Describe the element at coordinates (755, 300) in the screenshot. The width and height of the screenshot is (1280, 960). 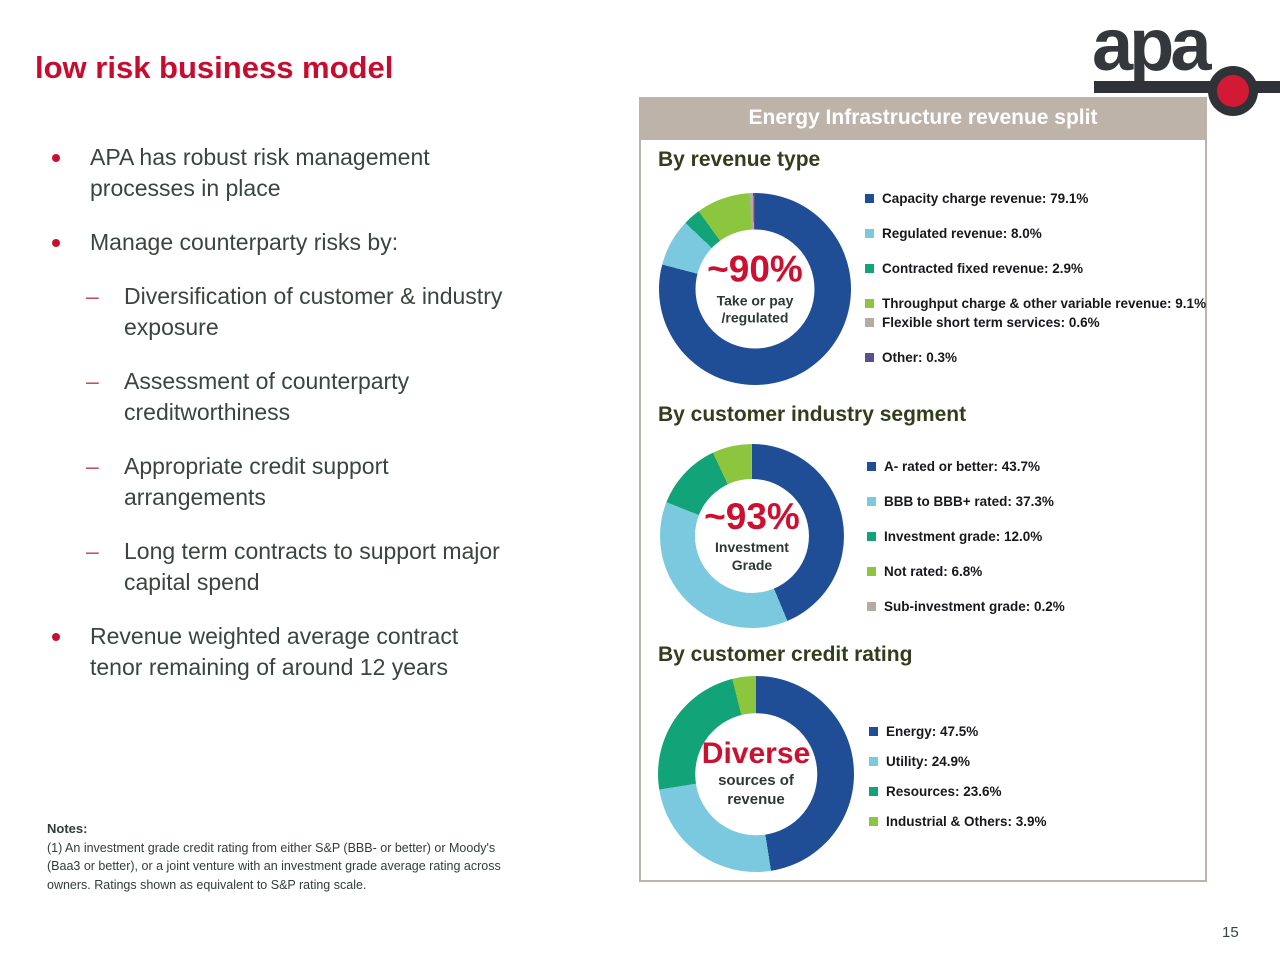
I see `donut-center-subline: Take or pay` at that location.